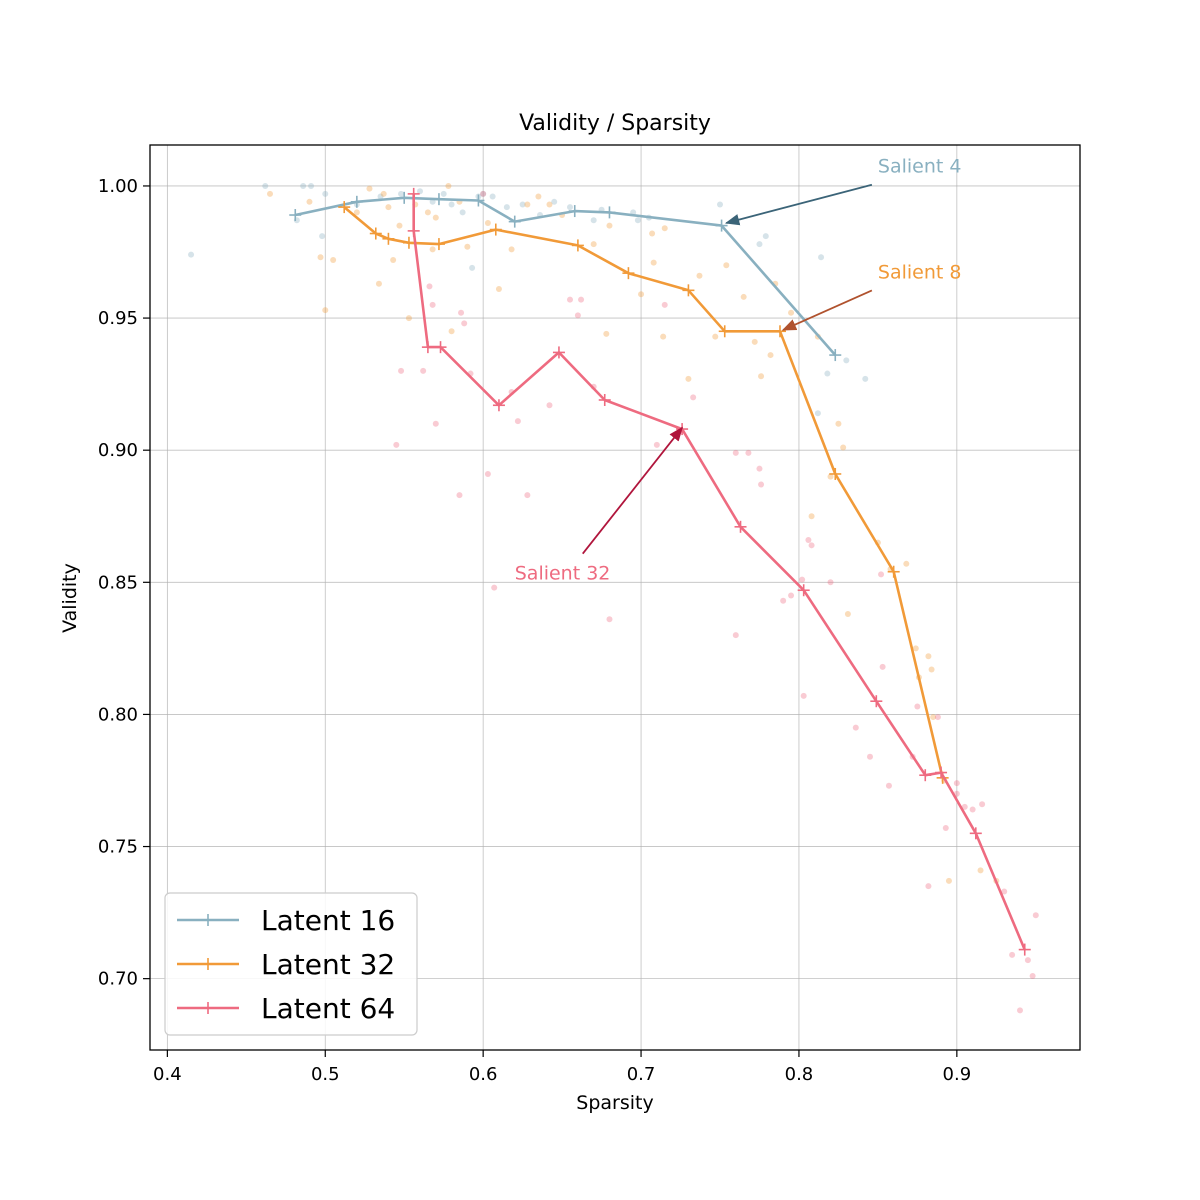  I want to click on x-tick-label: 0.6, so click(483, 1074).